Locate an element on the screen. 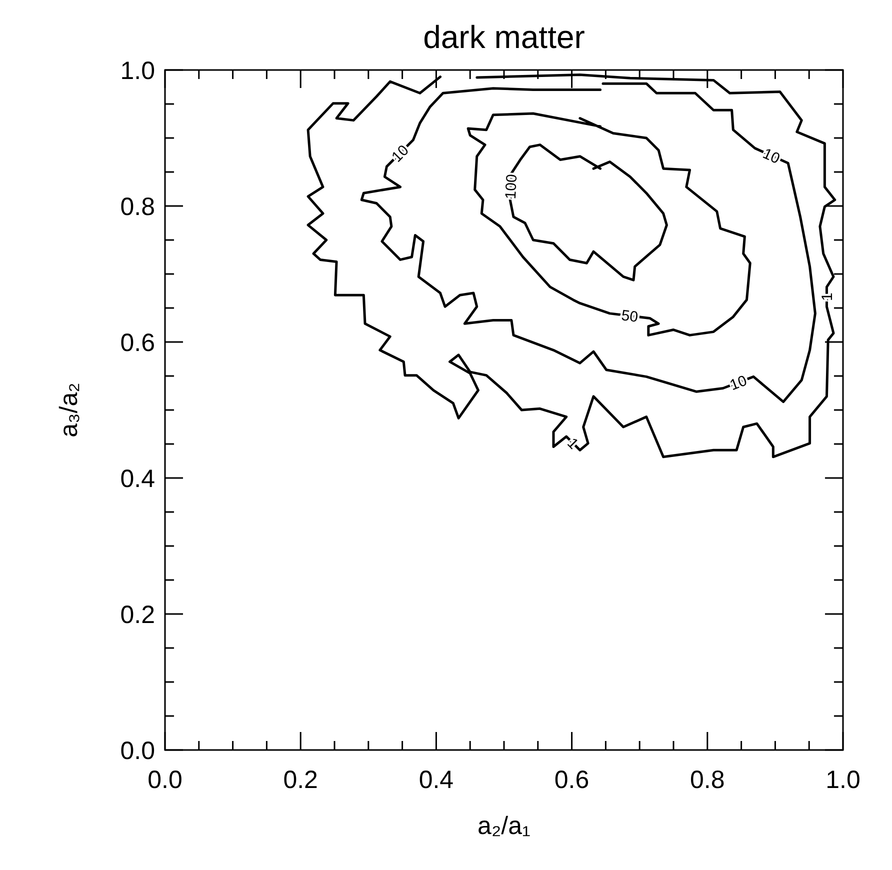 The width and height of the screenshot is (892, 870). y-tick-label: 0.8 is located at coordinates (137, 206).